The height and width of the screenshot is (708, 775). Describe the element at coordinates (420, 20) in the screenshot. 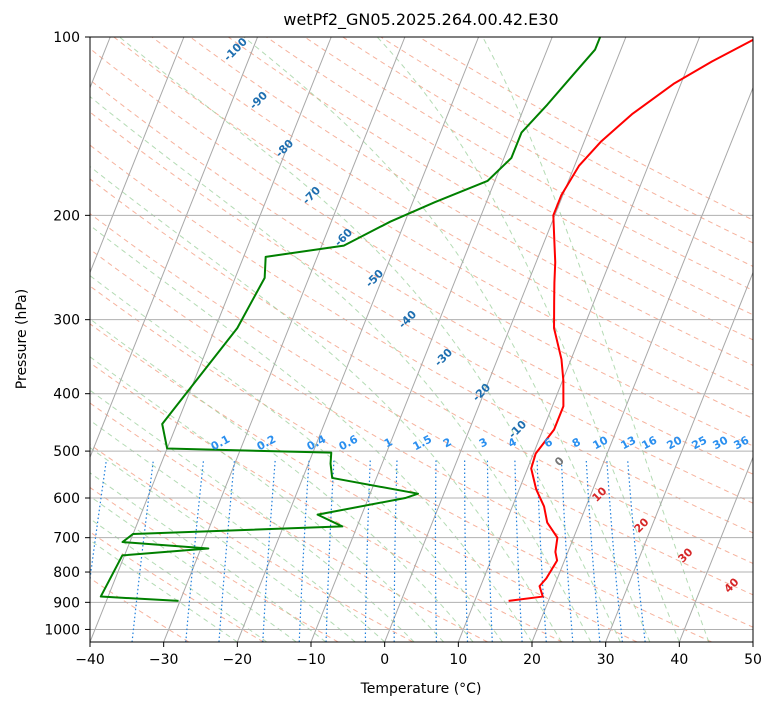

I see `chart-title: wetPf2_GN05.2025.264.00.42.E30` at that location.